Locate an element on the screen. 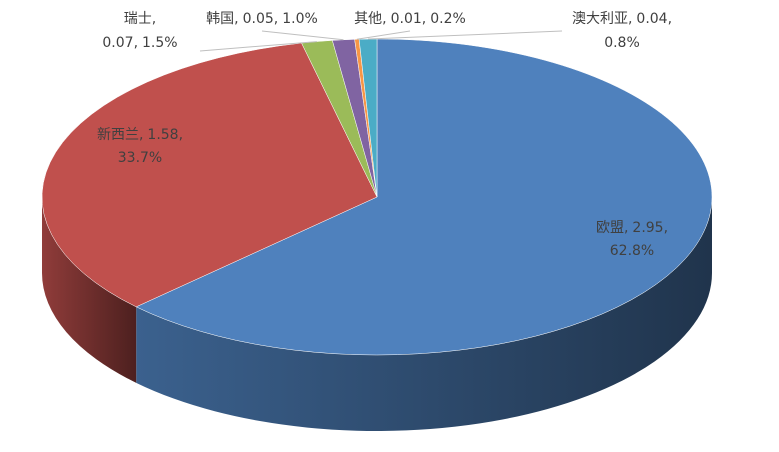 This screenshot has height=452, width=779. slice-side is located at coordinates (89, 290).